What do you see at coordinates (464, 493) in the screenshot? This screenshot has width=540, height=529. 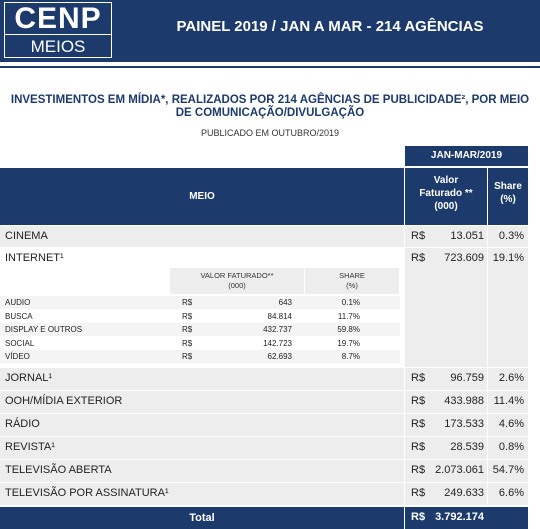 I see `value: 249.633` at bounding box center [464, 493].